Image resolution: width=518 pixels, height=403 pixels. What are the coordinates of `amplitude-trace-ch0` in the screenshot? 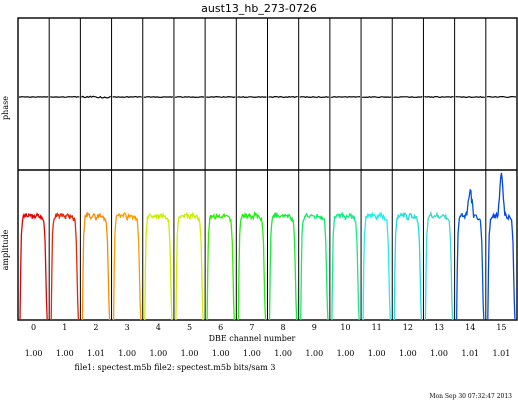 It's located at (33, 266).